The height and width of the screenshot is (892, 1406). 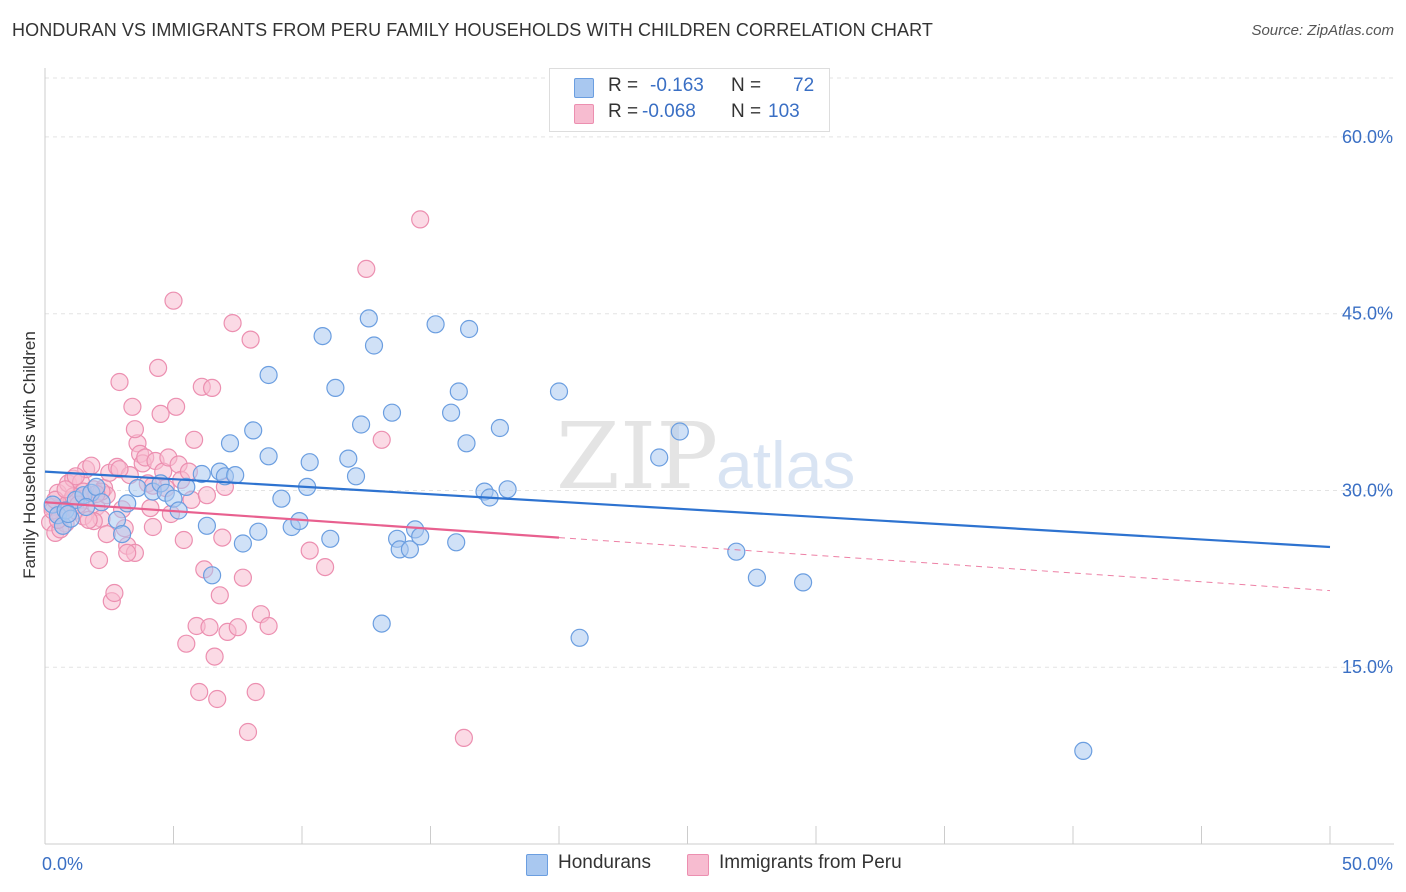 I want to click on y-tick-label: 30.0%, so click(x=1367, y=490).